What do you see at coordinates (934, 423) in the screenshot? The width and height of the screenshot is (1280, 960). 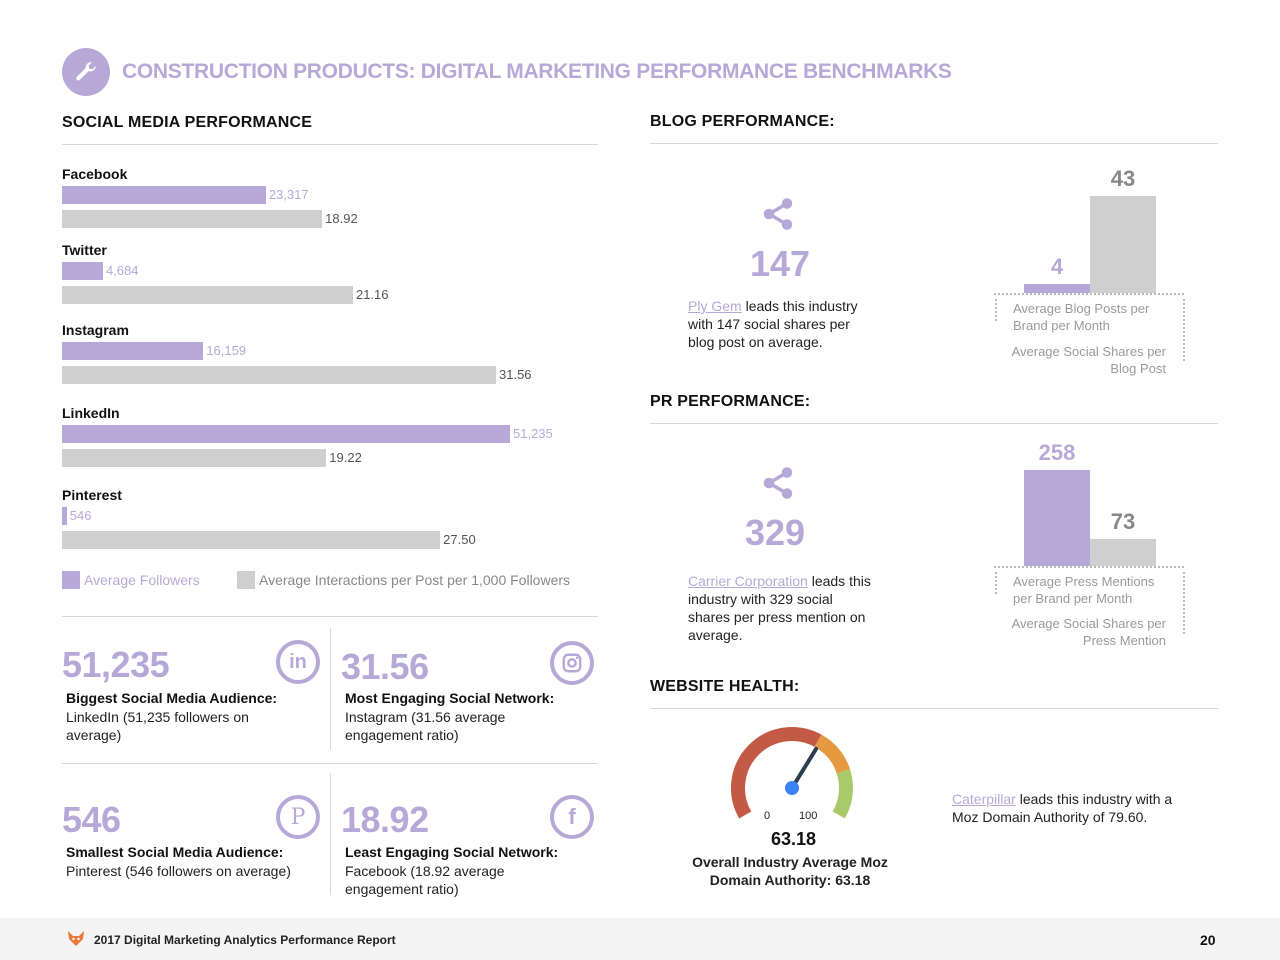 I see `pr-rule` at bounding box center [934, 423].